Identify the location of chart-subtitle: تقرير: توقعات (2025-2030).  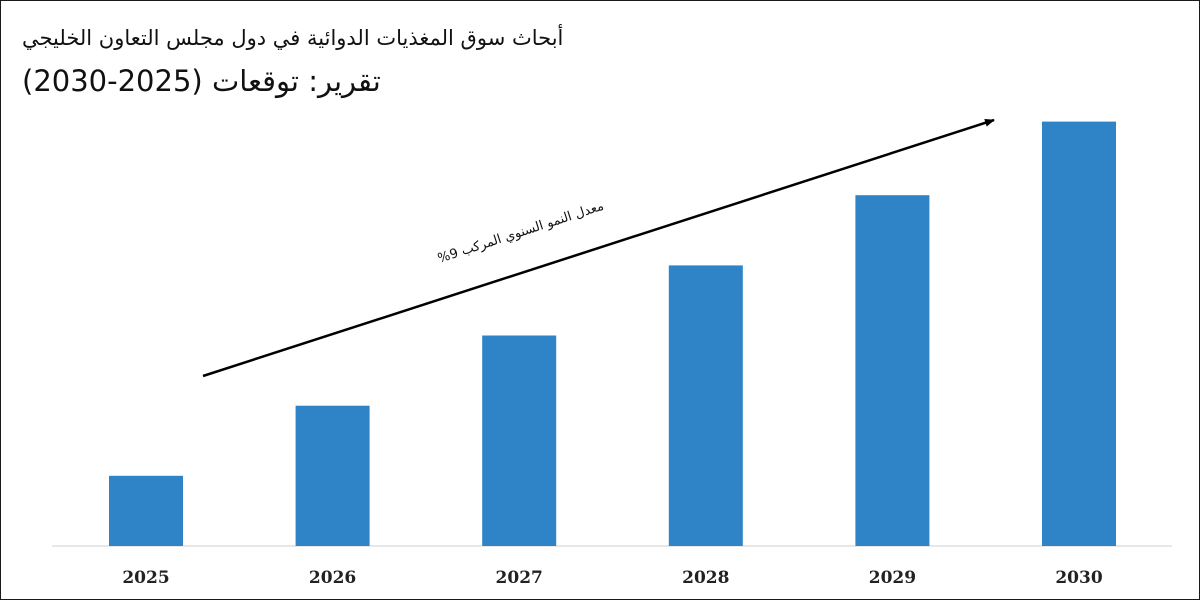
(201, 81).